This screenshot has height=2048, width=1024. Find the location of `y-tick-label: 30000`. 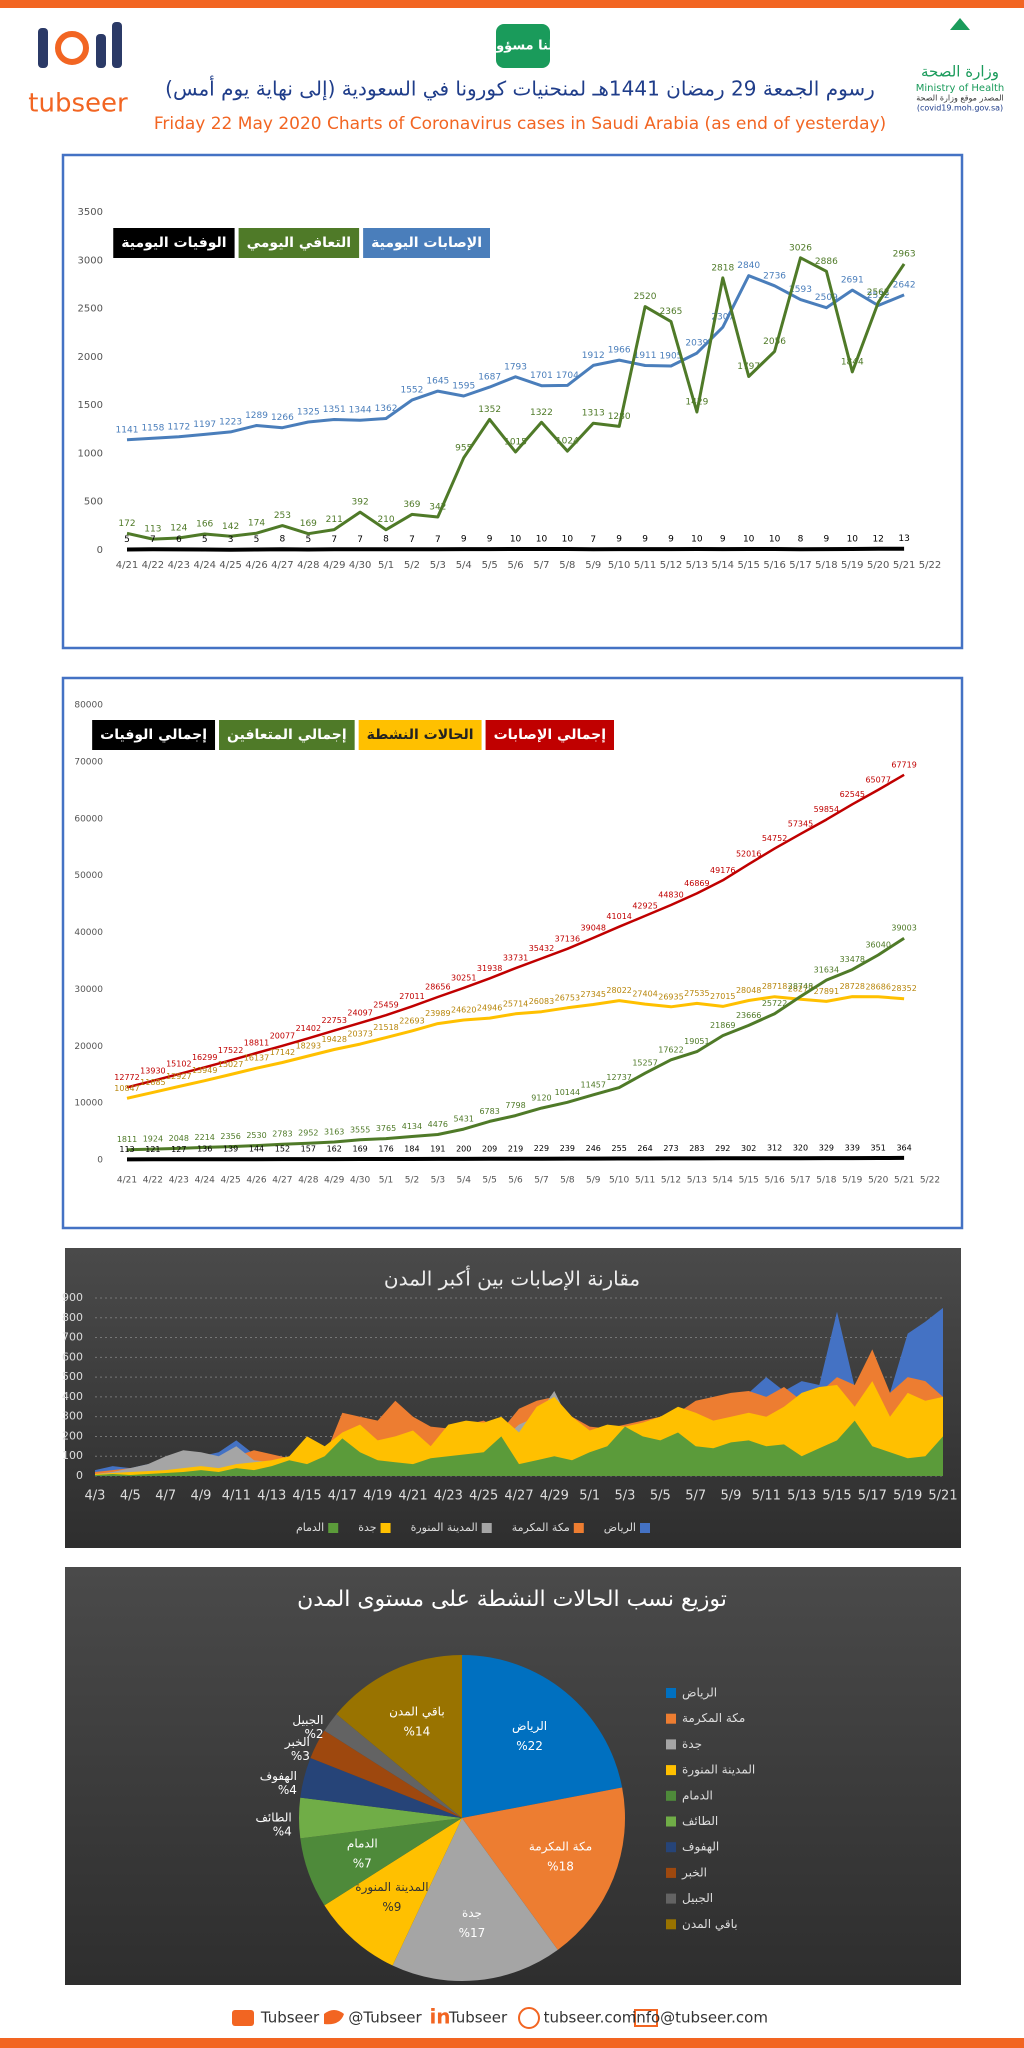

y-tick-label: 30000 is located at coordinates (88, 990).